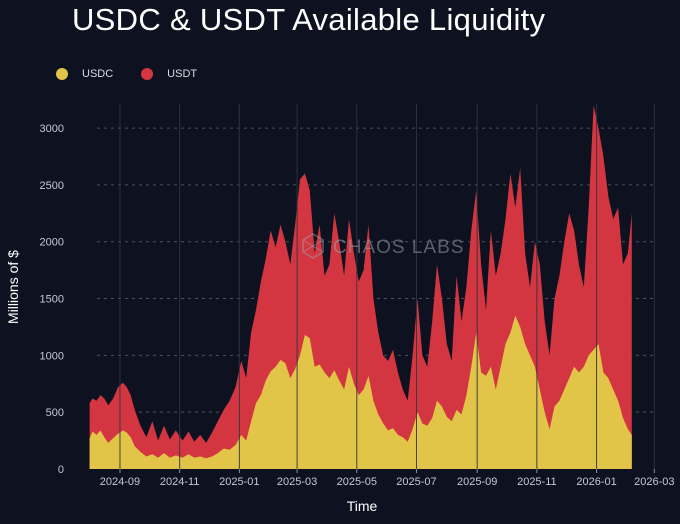  What do you see at coordinates (180, 482) in the screenshot?
I see `x-tick-label: 2024-11` at bounding box center [180, 482].